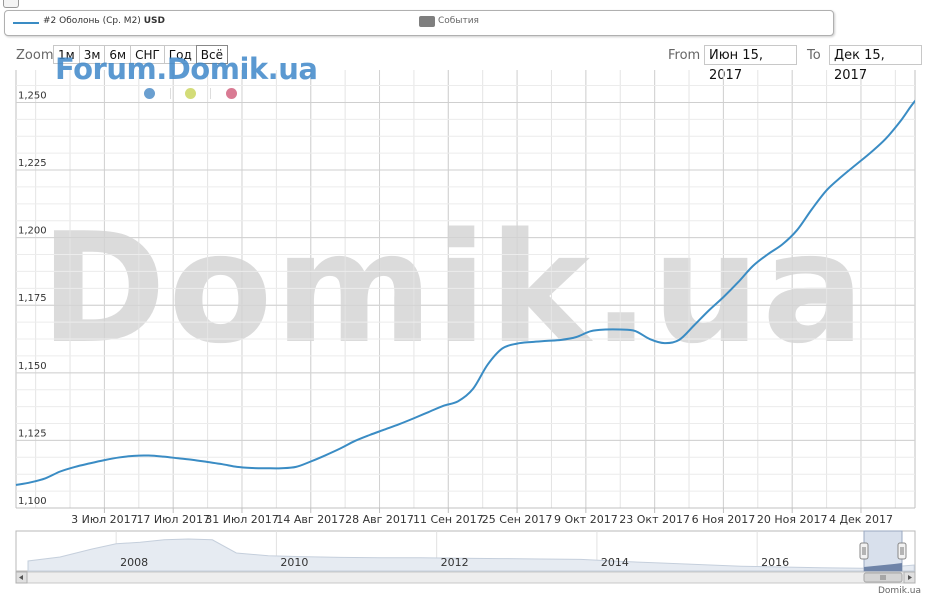 Image resolution: width=931 pixels, height=600 pixels. Describe the element at coordinates (154, 21) in the screenshot. I see `legend-series-unit: USD` at that location.